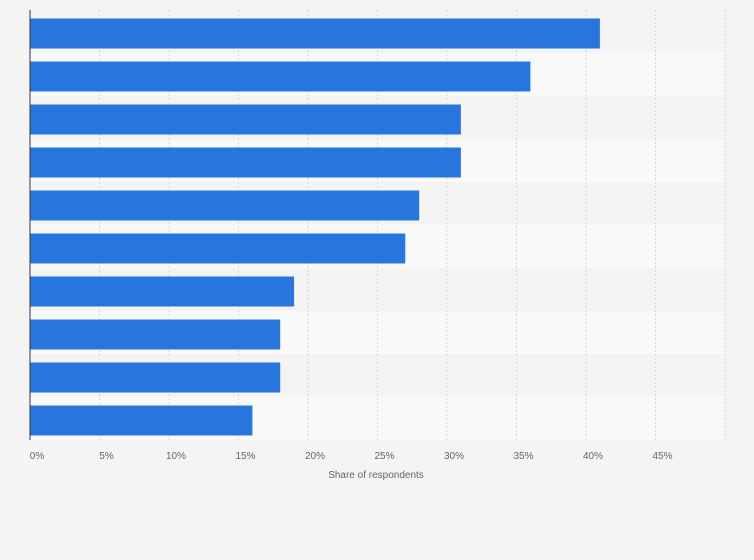 The image size is (754, 560). I want to click on x-axis-ticks: 0% 5% 10% 15% 20% 25% 30% 35% 40% 45%, so click(351, 456).